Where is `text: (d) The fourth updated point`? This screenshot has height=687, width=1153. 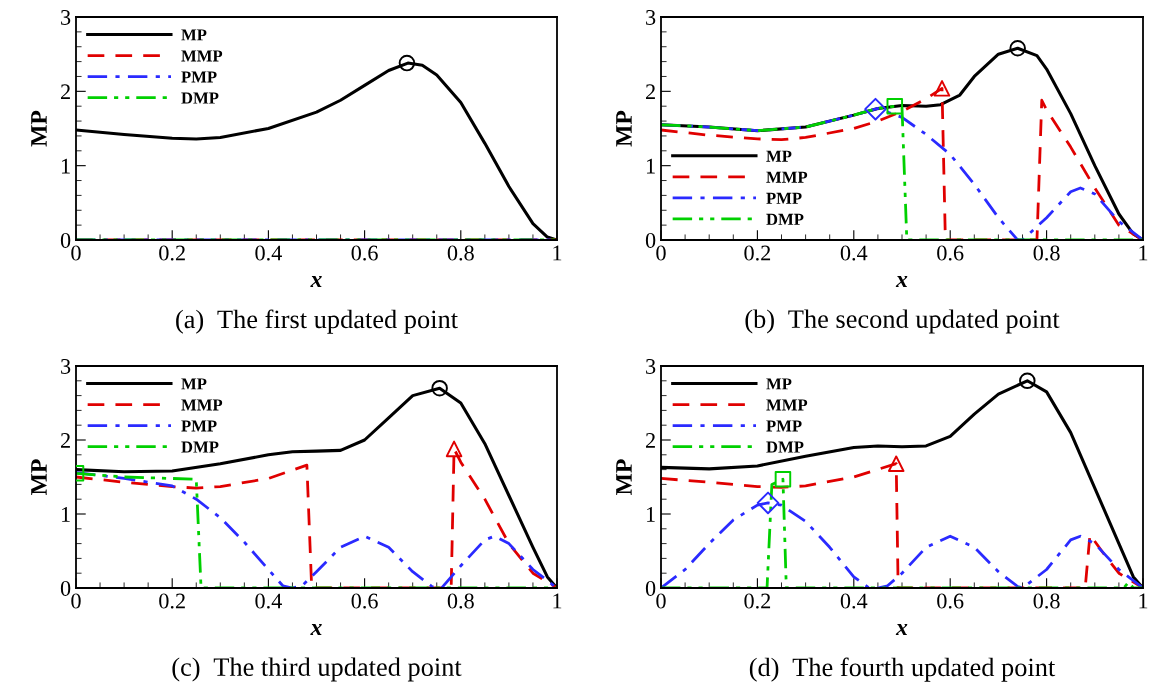
text: (d) The fourth updated point is located at coordinates (902, 669).